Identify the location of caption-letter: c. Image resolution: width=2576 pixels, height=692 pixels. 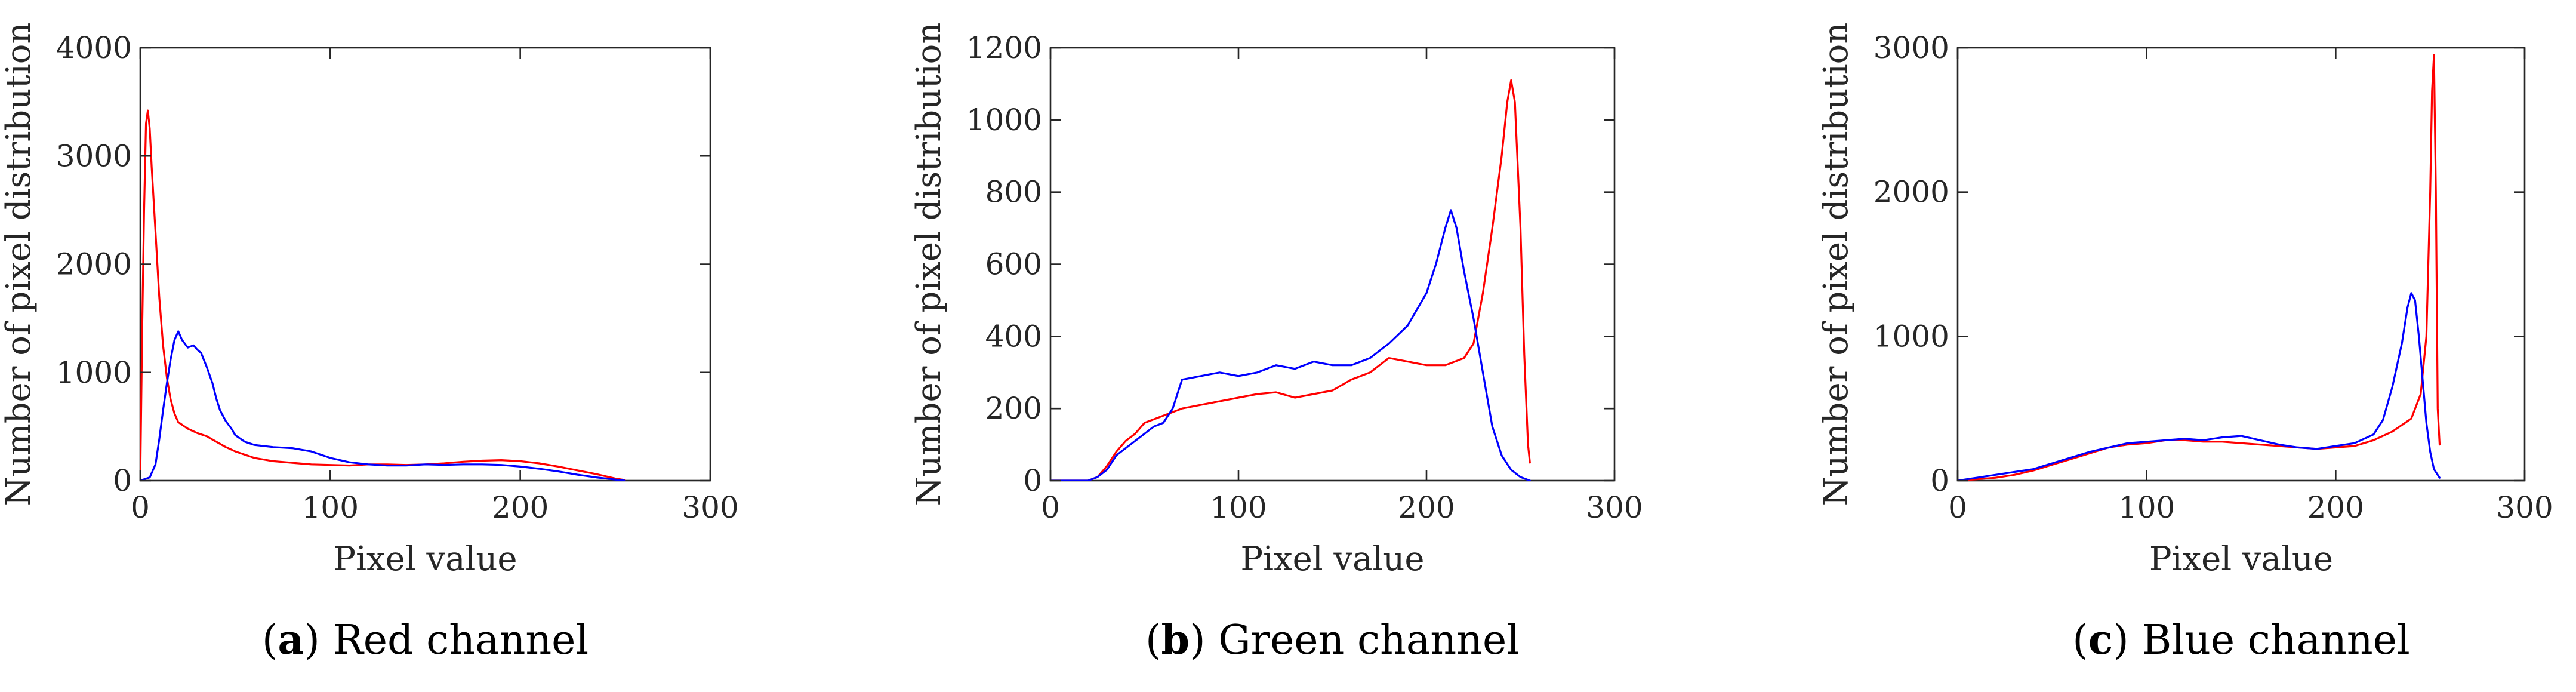
(2100, 640).